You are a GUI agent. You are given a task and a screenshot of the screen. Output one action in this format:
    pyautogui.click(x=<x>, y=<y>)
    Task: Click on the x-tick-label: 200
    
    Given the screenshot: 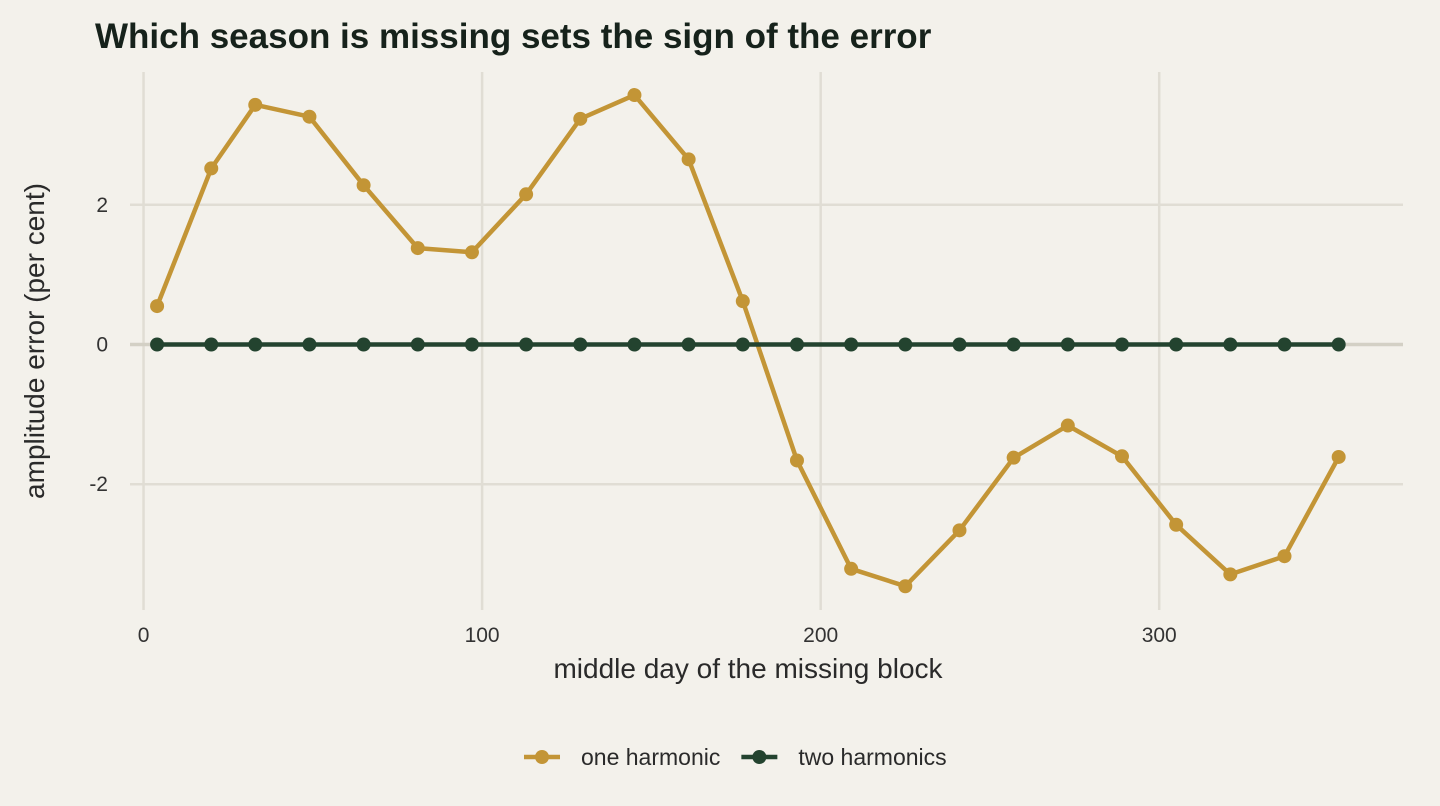 What is the action you would take?
    pyautogui.click(x=820, y=635)
    